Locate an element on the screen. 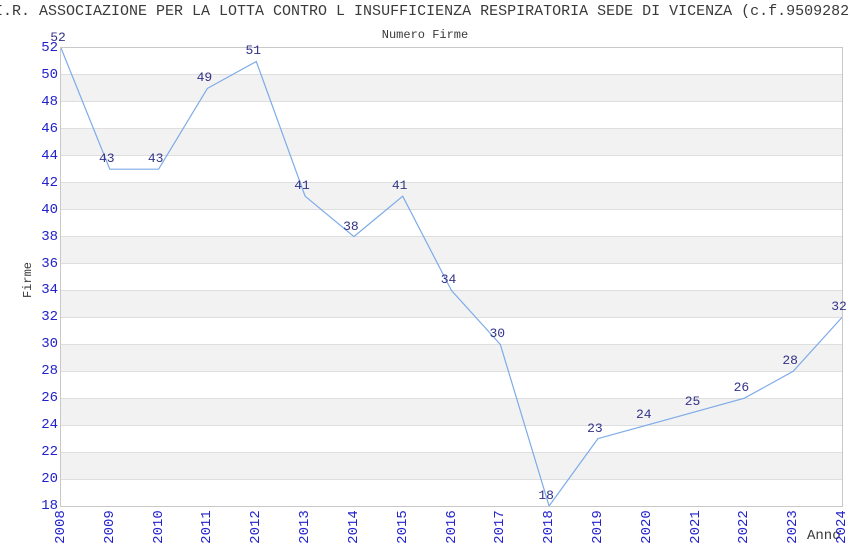 This screenshot has height=550, width=850. x-tick-label: 2008 is located at coordinates (61, 527).